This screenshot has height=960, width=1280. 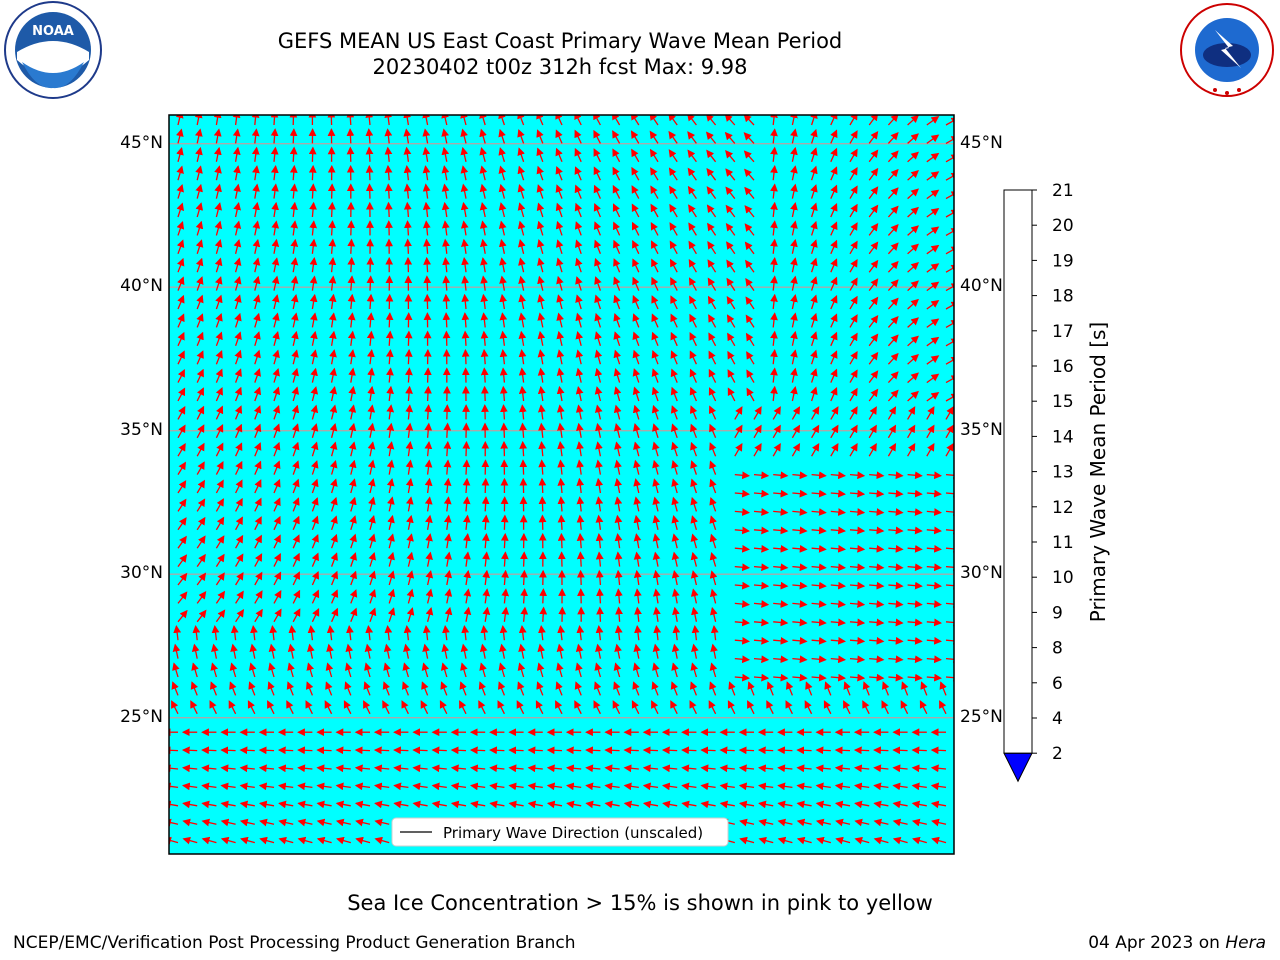 What do you see at coordinates (141, 716) in the screenshot?
I see `axis-tick-label: 25°N` at bounding box center [141, 716].